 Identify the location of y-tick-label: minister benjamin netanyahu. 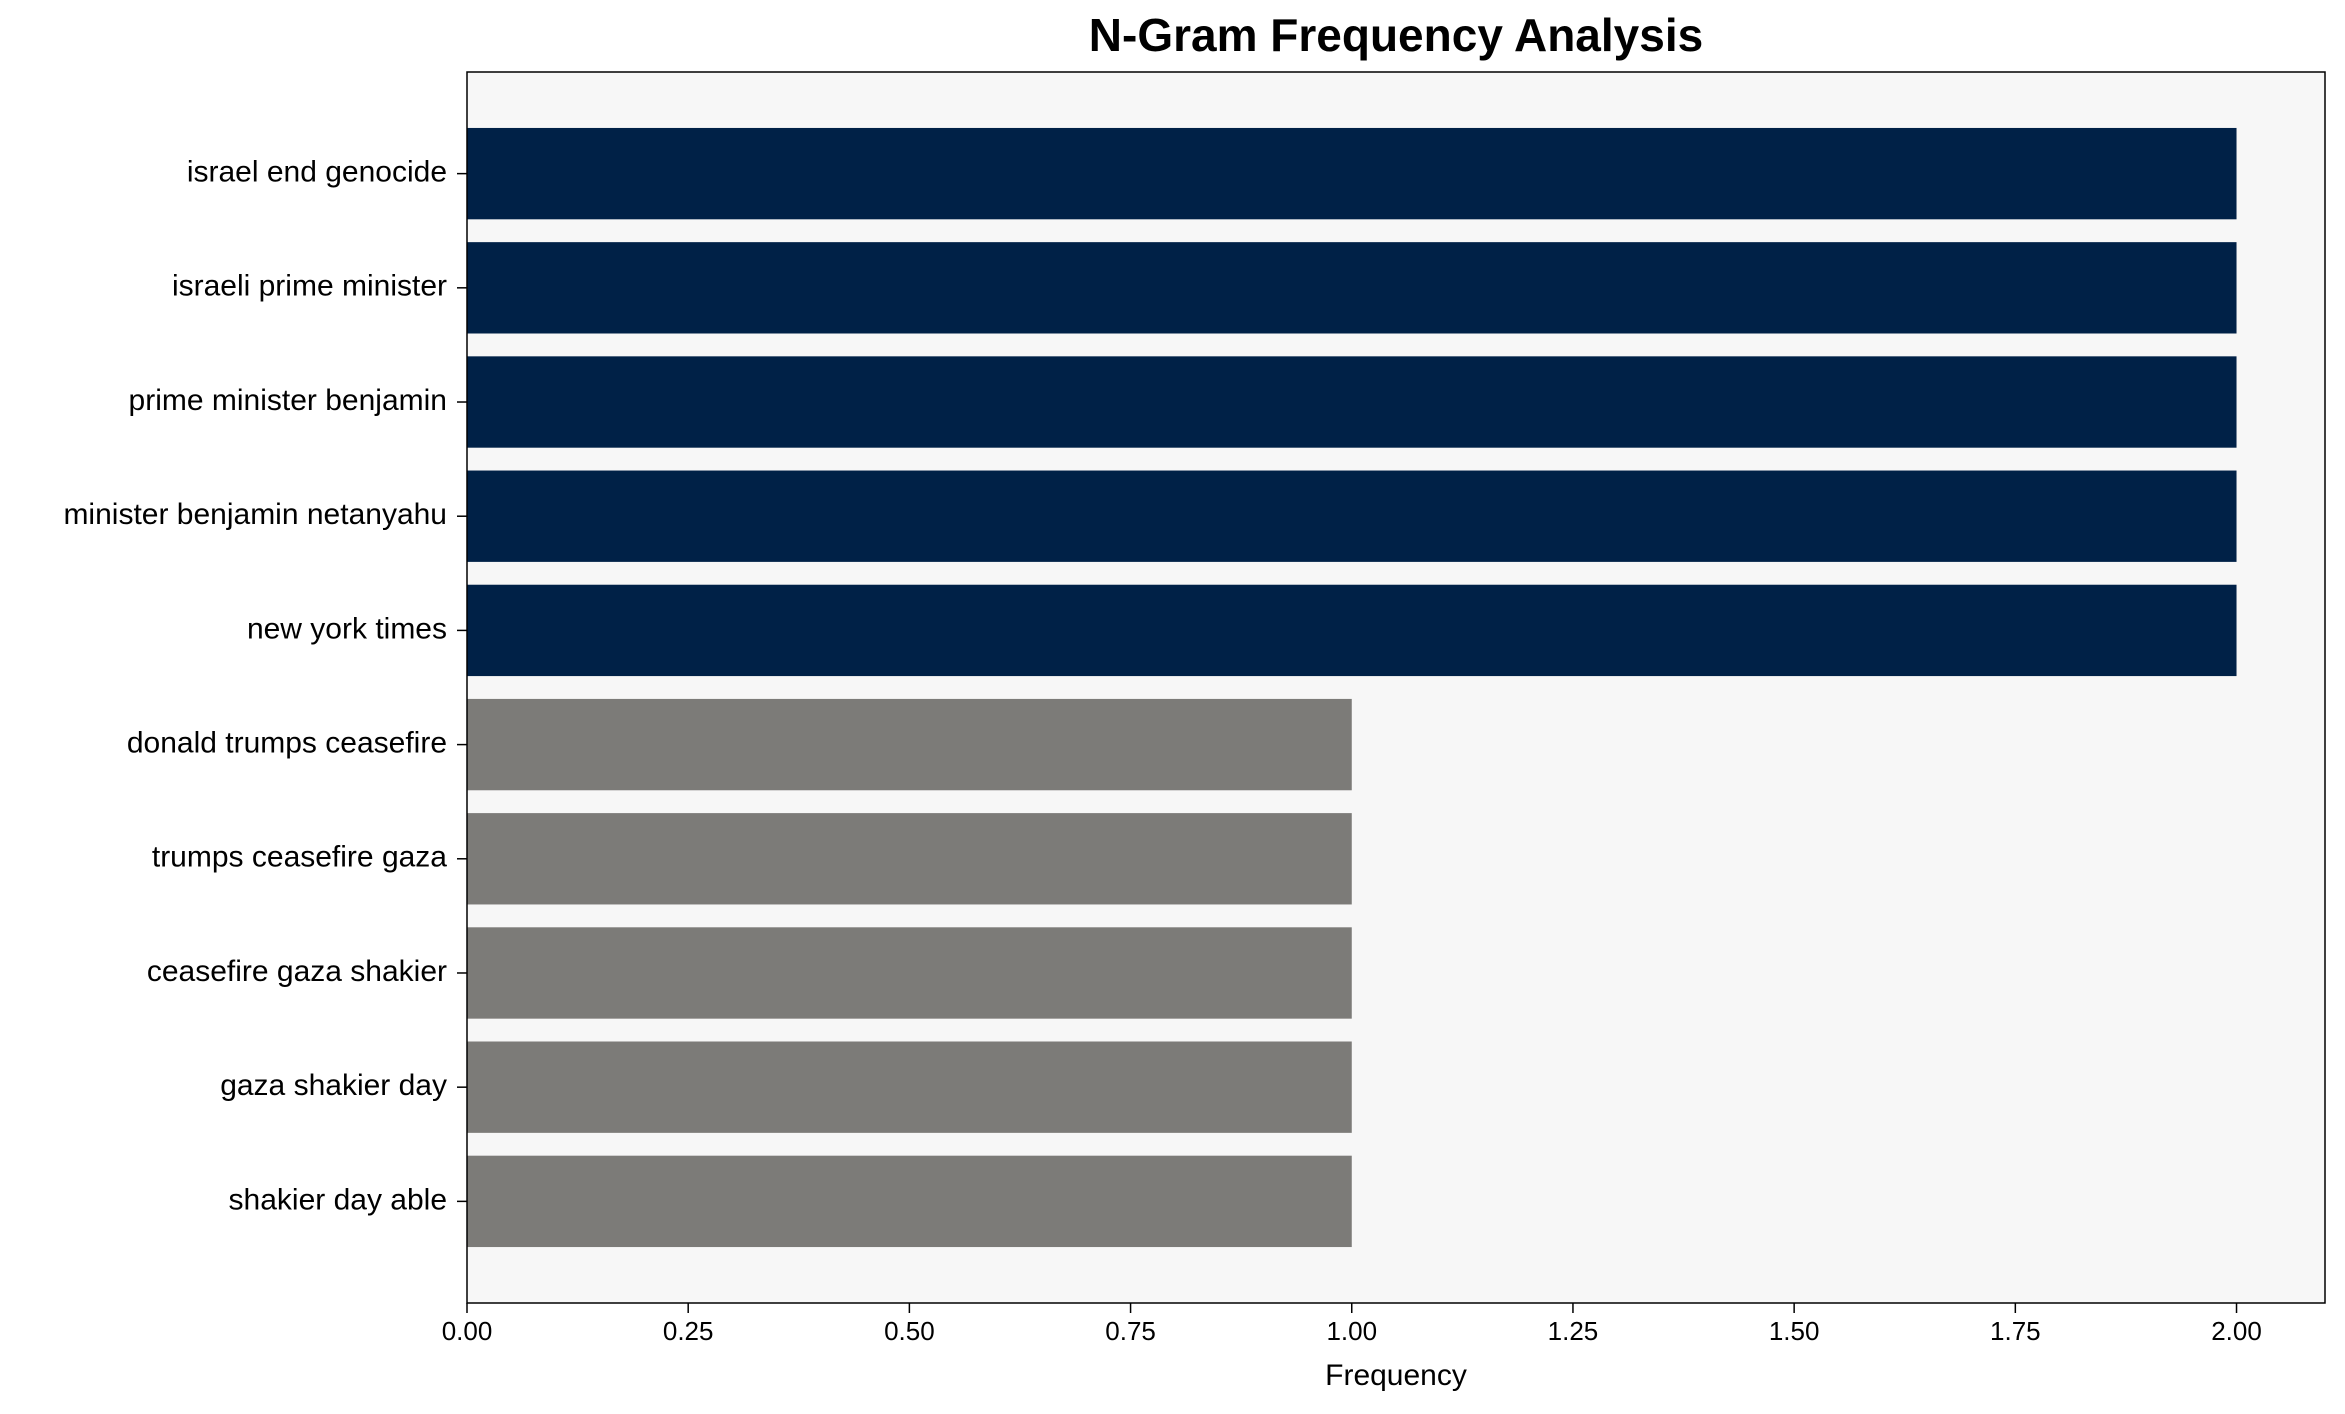
(255, 514).